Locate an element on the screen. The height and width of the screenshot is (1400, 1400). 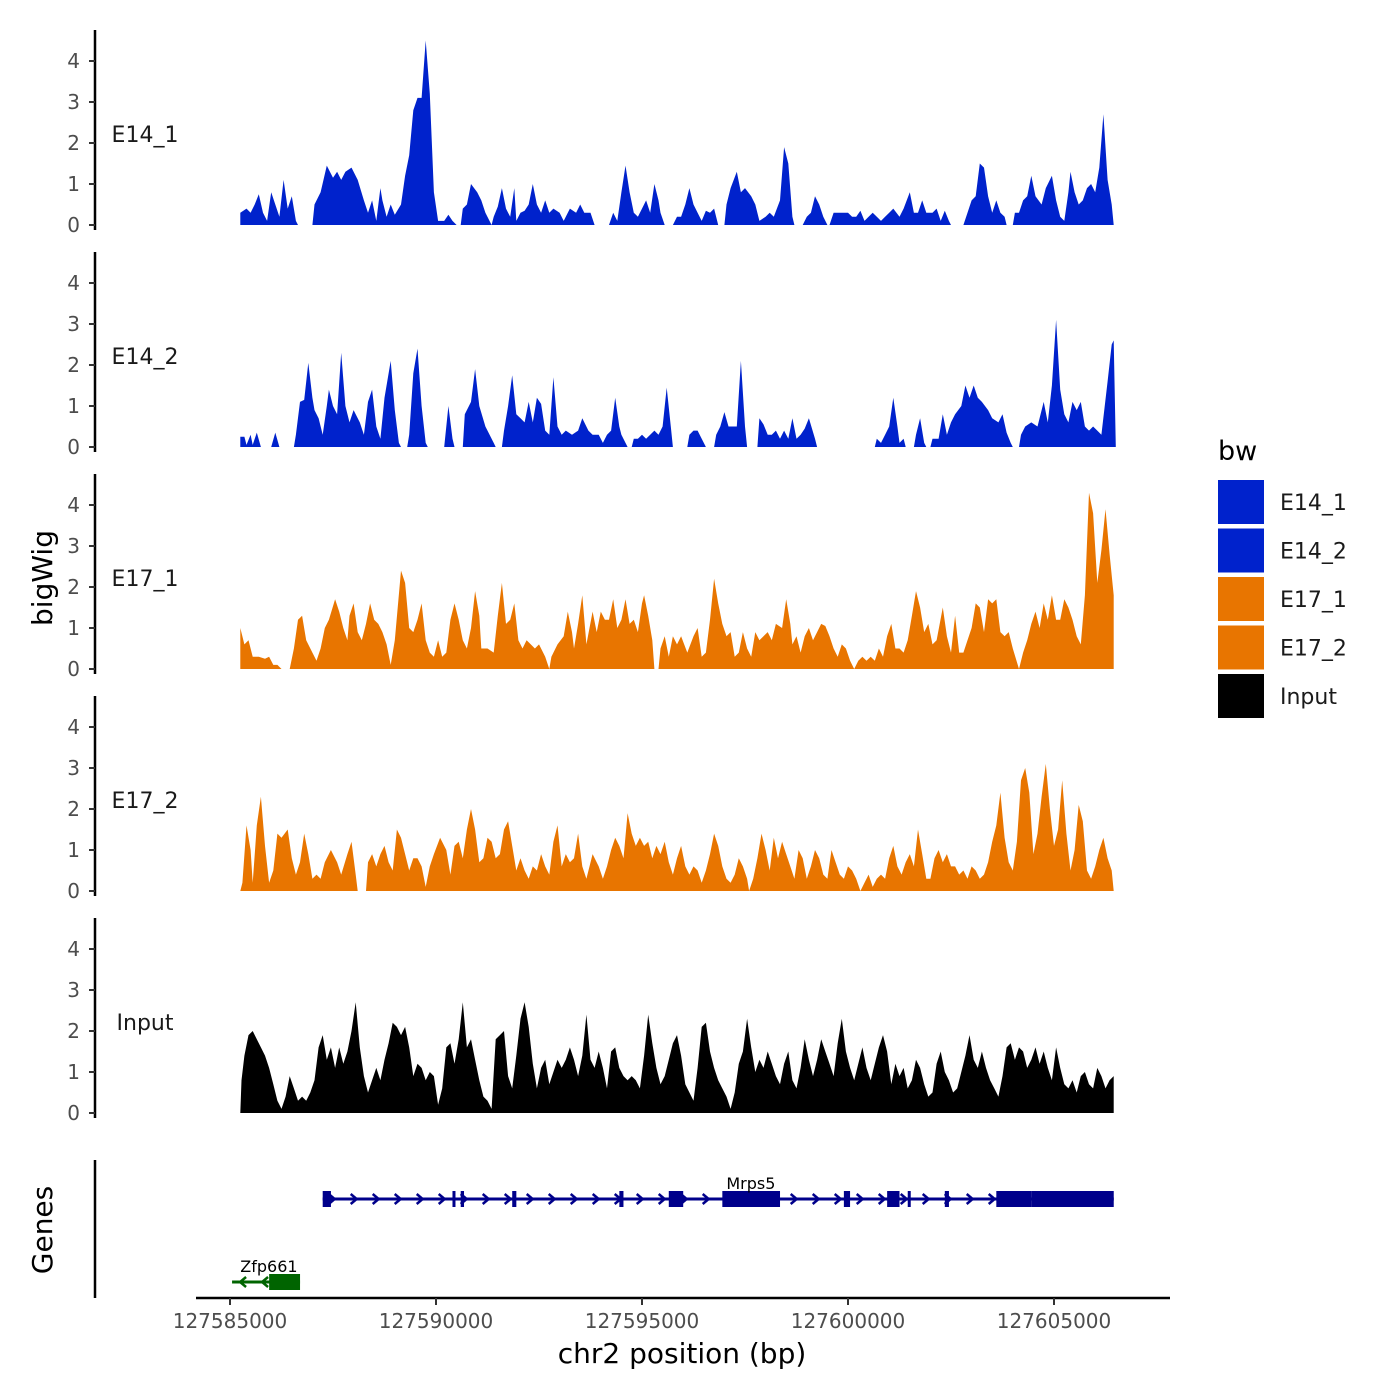
y-tick-label-E17_2-1: 1 is located at coordinates (73, 850).